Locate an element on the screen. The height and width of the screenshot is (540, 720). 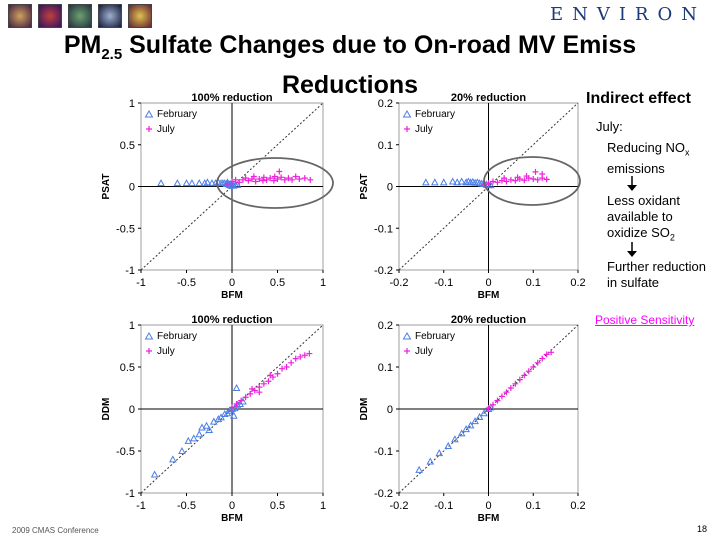
company-logo: ENVIRON is located at coordinates (627, 14).